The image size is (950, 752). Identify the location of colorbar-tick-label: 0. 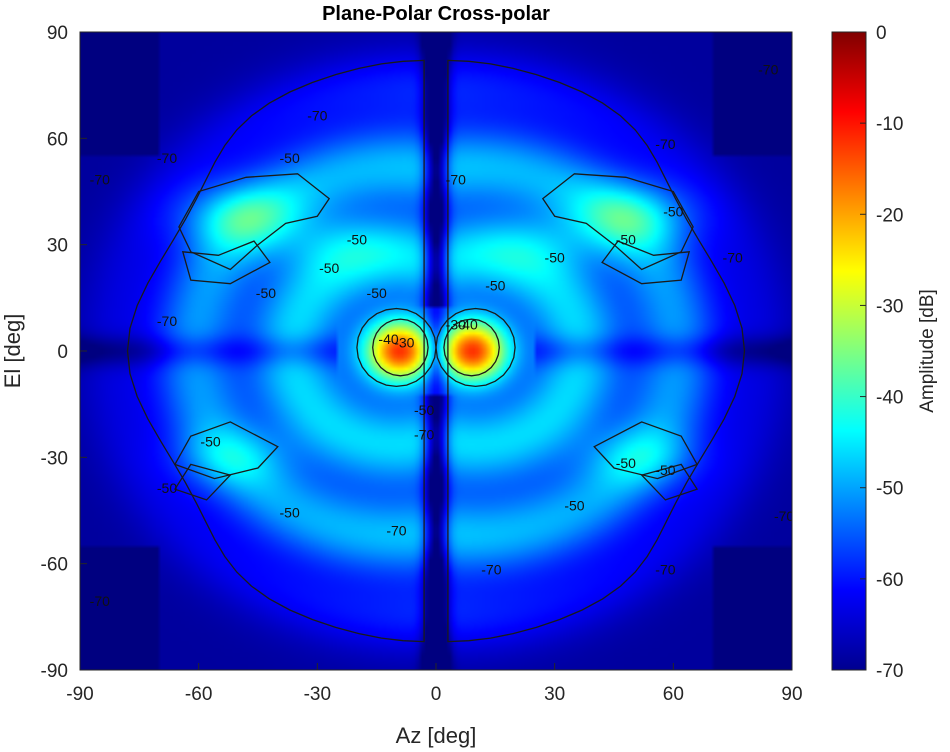
(881, 33).